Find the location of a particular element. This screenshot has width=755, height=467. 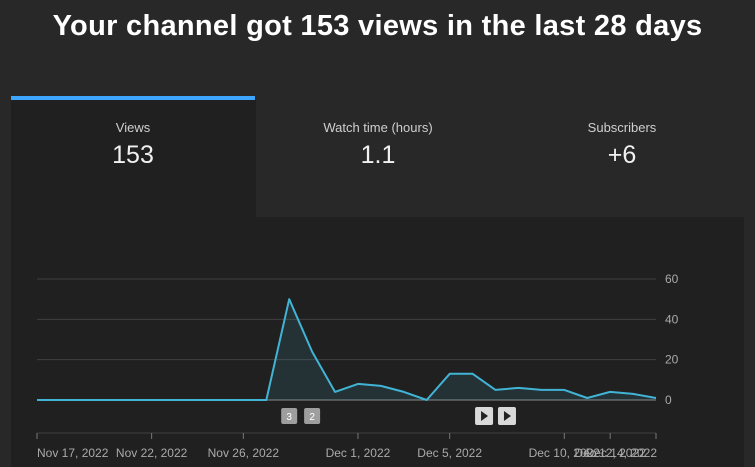

marker-label: 2 is located at coordinates (312, 417).